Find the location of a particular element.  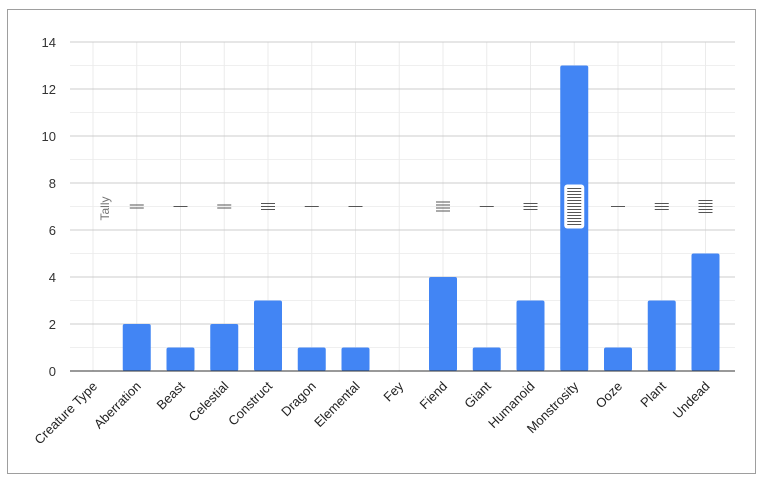

x-category-label: Giant is located at coordinates (477, 394).